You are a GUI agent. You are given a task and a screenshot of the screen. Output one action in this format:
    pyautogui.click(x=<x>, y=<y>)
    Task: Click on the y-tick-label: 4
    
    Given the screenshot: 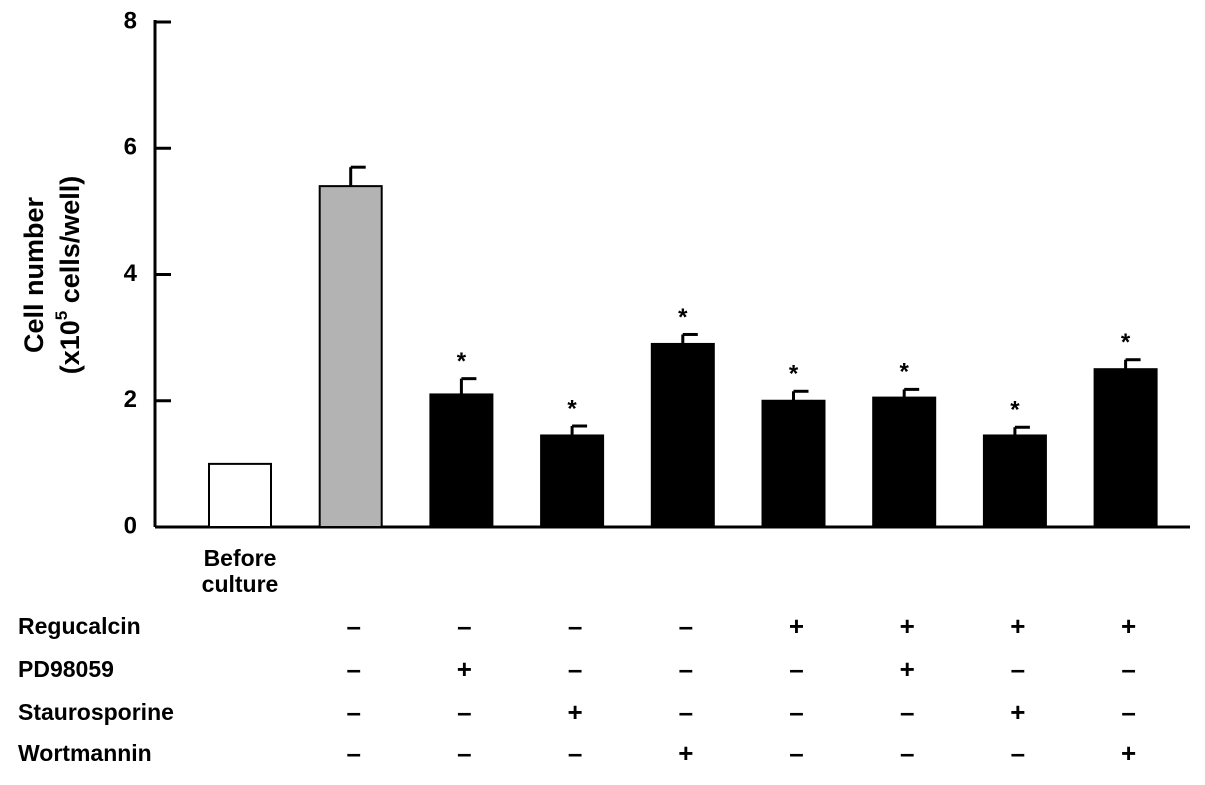 What is the action you would take?
    pyautogui.click(x=131, y=273)
    